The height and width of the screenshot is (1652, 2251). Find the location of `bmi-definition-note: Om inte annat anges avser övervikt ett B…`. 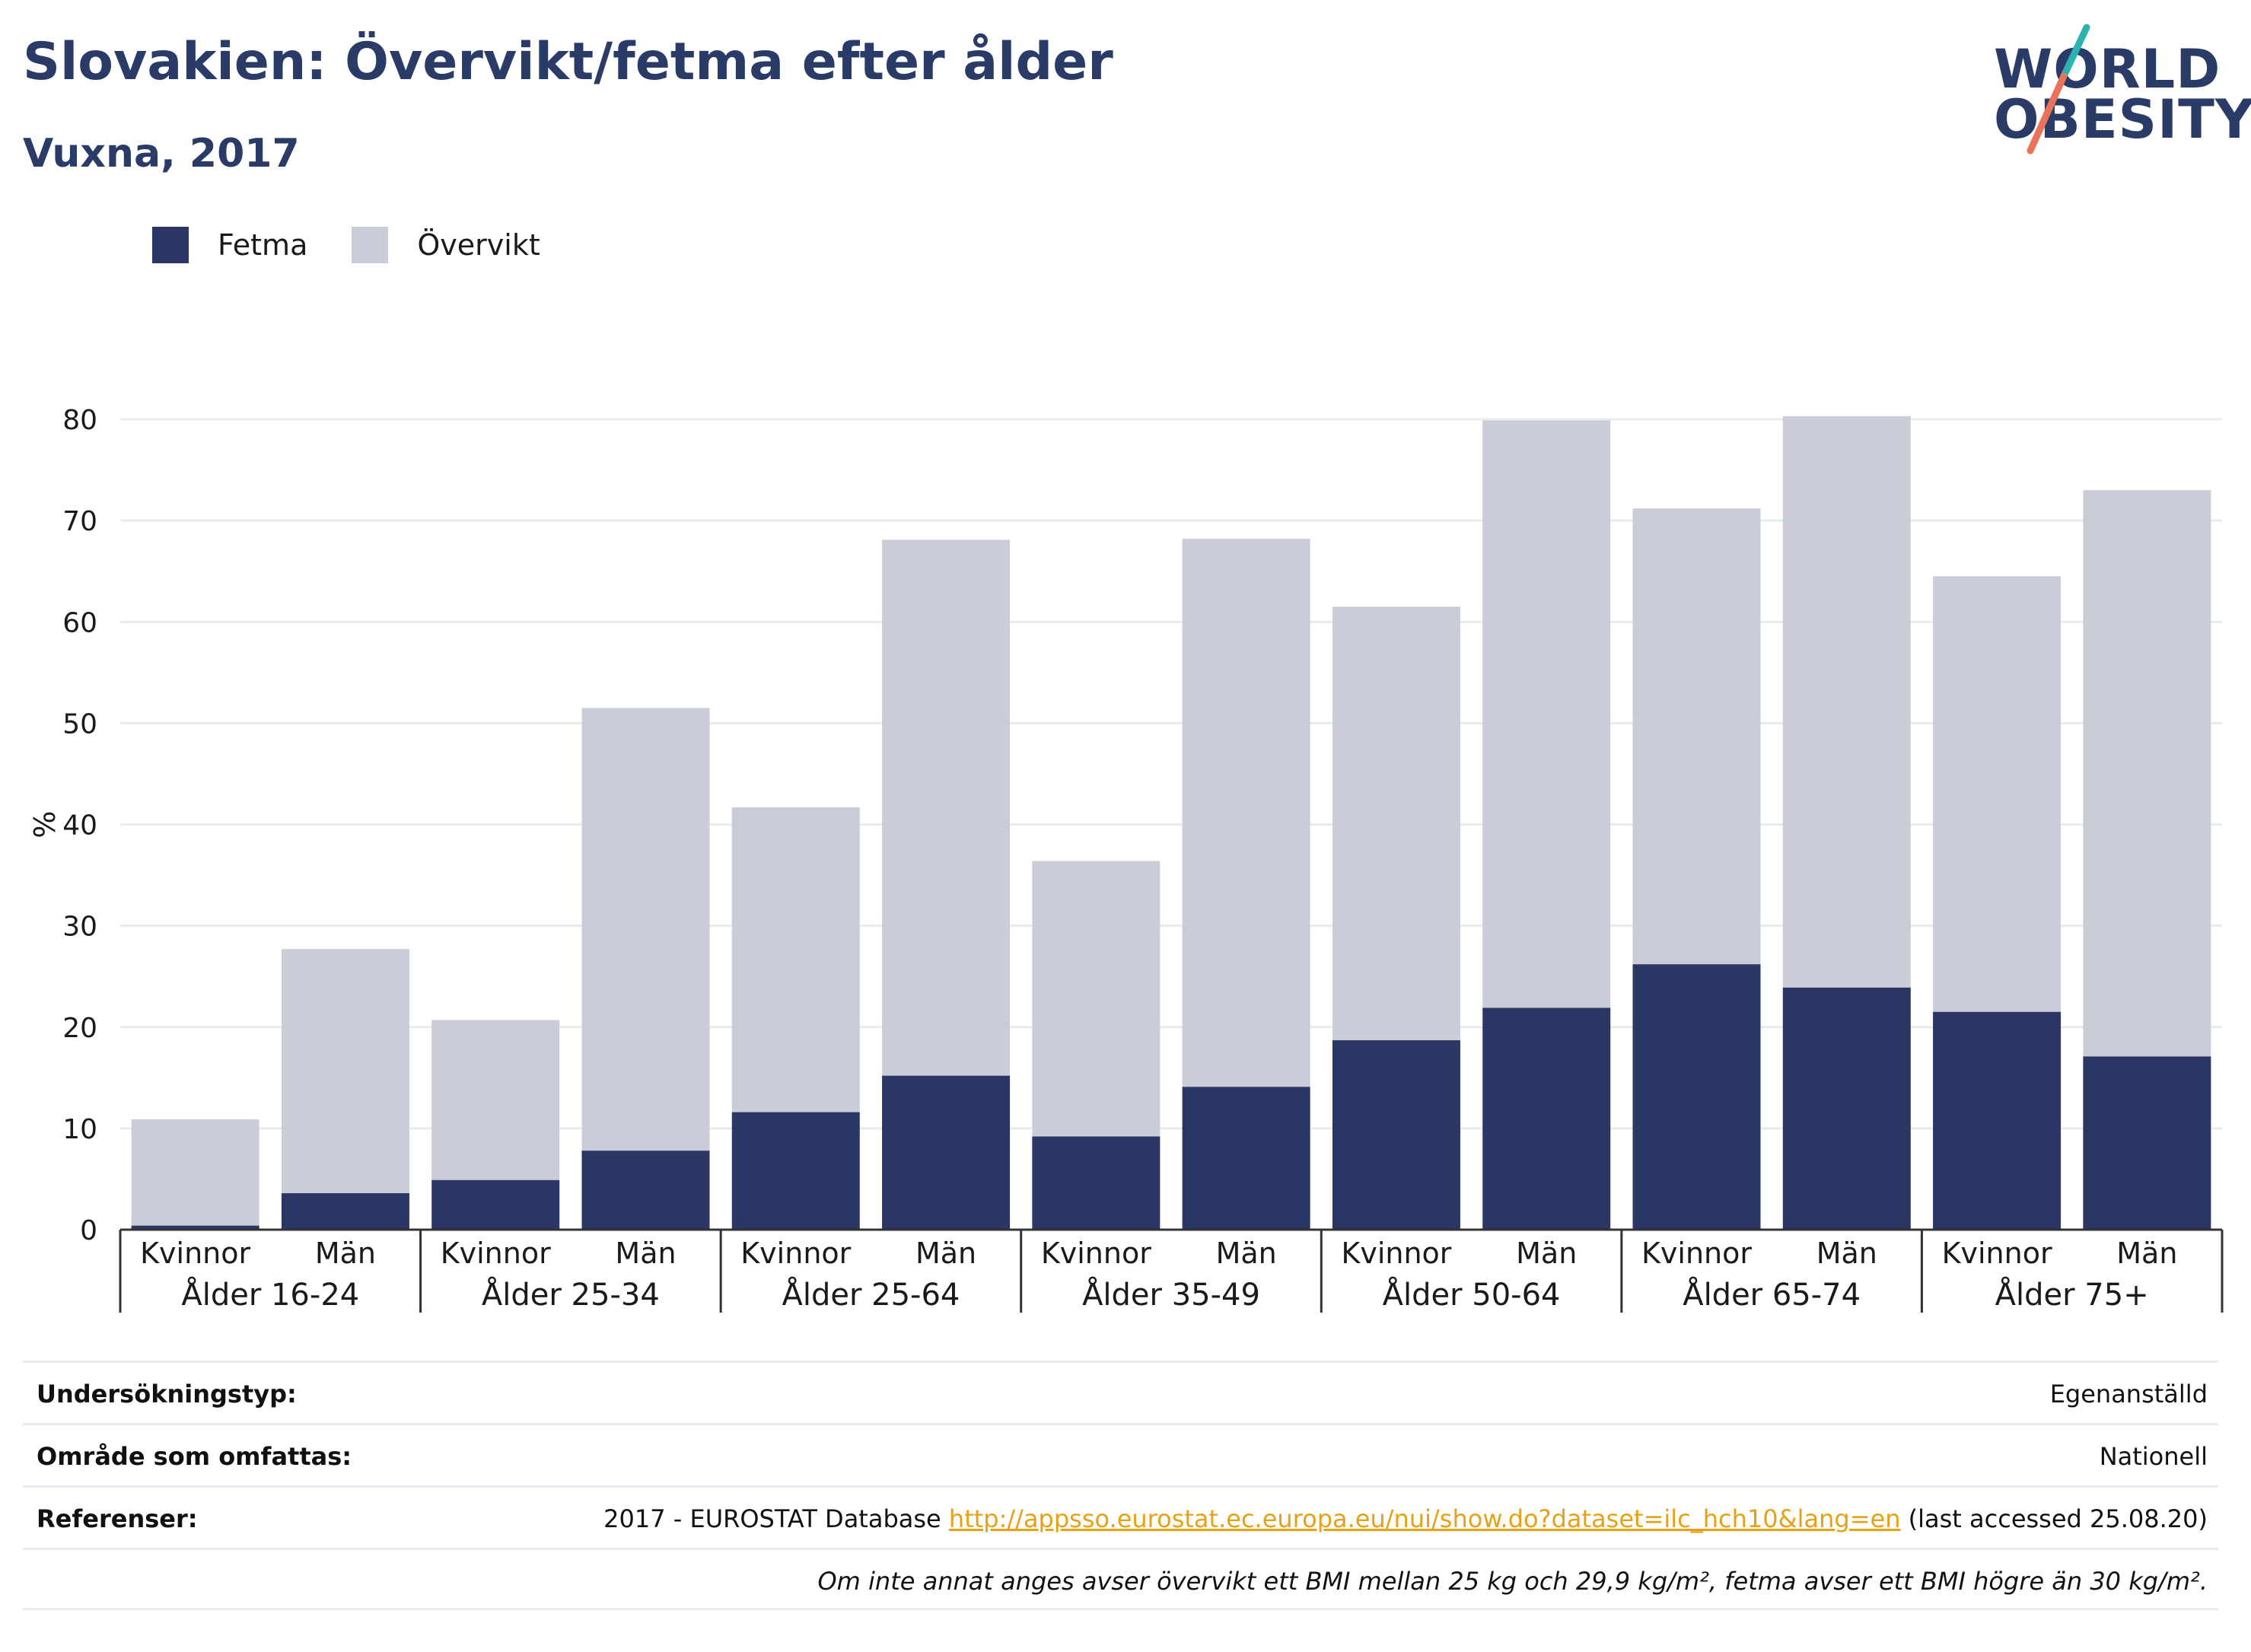

bmi-definition-note: Om inte annat anges avser övervikt ett B… is located at coordinates (1512, 1581).